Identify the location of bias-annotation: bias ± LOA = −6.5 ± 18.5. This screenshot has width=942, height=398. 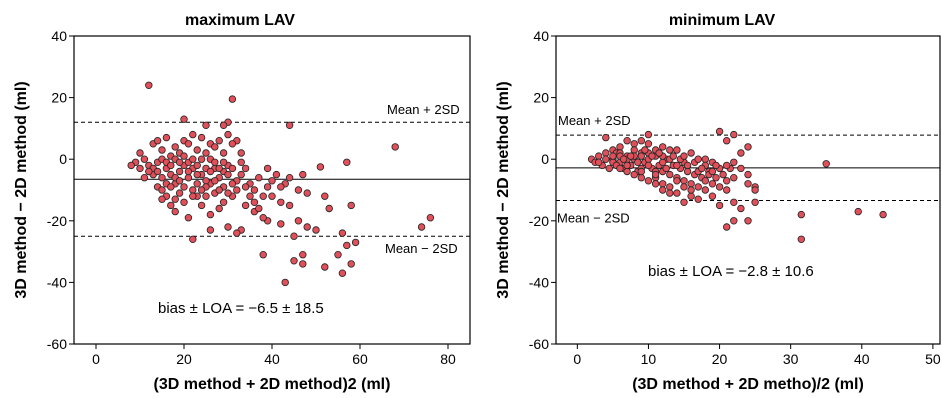
(241, 308).